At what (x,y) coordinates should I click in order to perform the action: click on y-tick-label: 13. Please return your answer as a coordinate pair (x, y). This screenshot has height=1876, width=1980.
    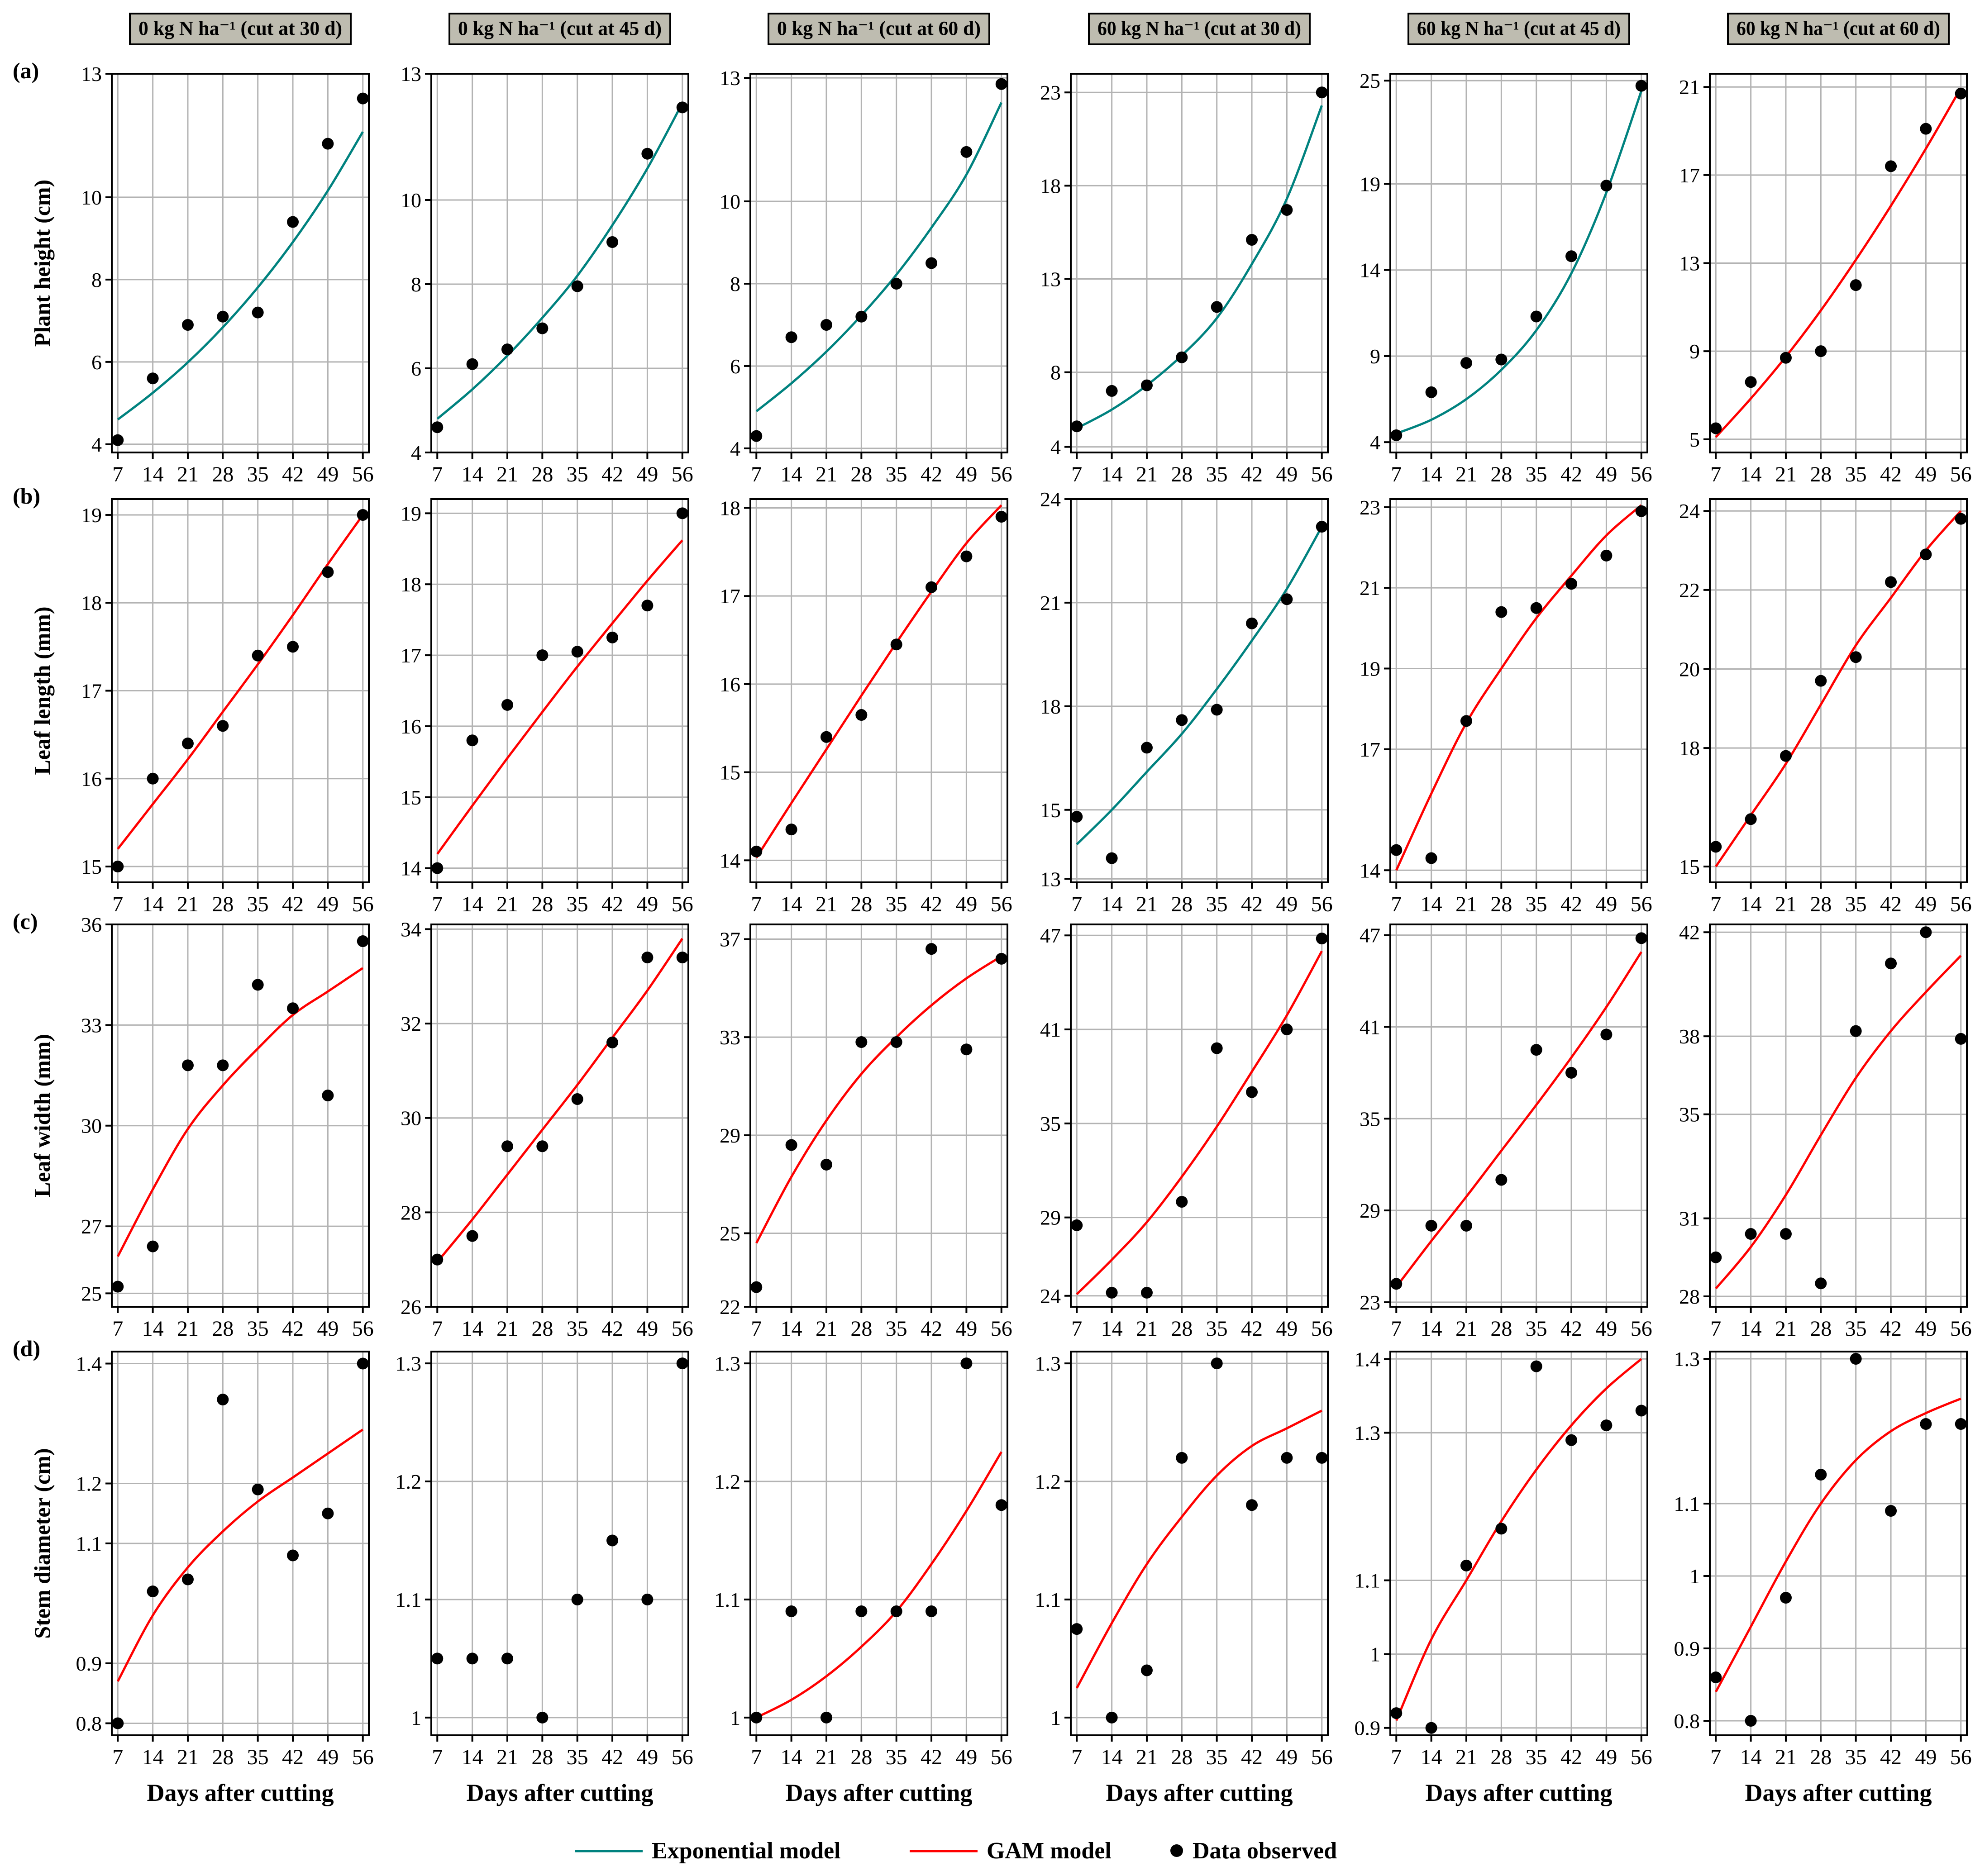
    Looking at the image, I should click on (91, 74).